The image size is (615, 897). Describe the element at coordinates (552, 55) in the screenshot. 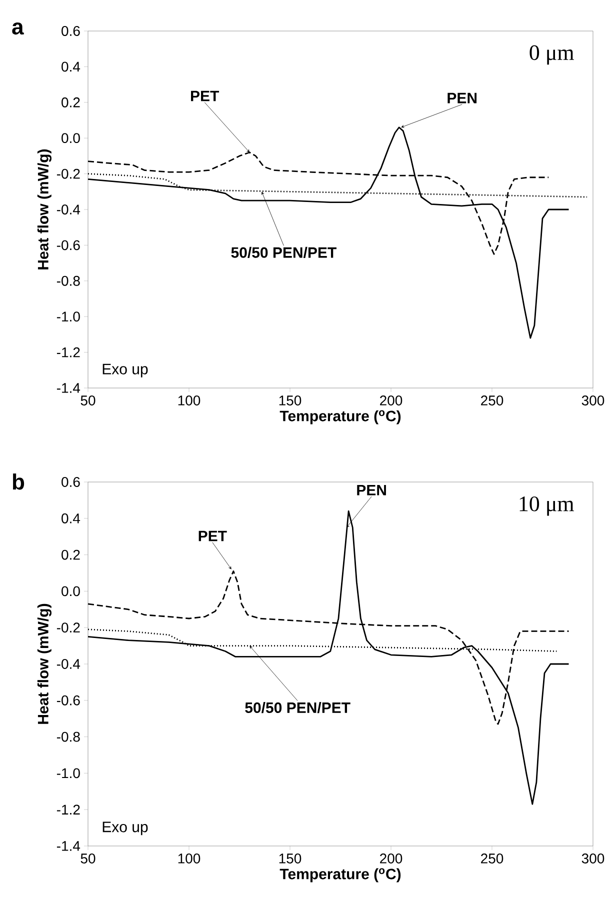

I see `annotation: 0 μm` at that location.